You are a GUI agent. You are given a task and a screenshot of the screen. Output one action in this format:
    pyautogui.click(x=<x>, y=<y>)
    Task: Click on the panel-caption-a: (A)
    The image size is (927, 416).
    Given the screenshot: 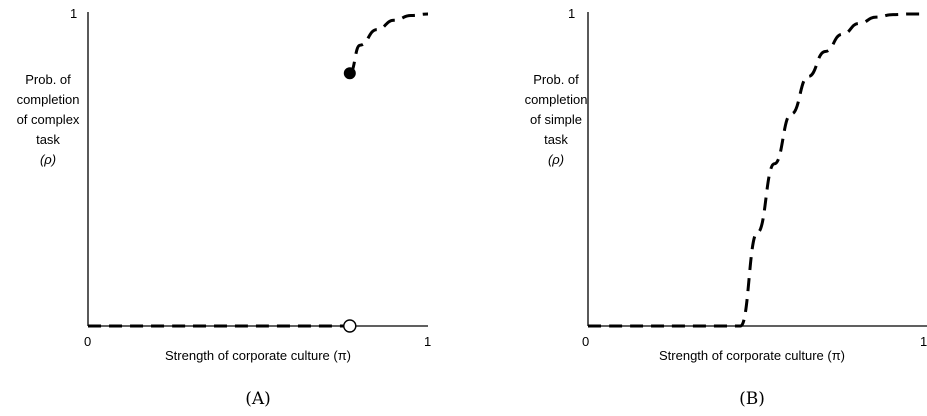 What is the action you would take?
    pyautogui.click(x=258, y=399)
    